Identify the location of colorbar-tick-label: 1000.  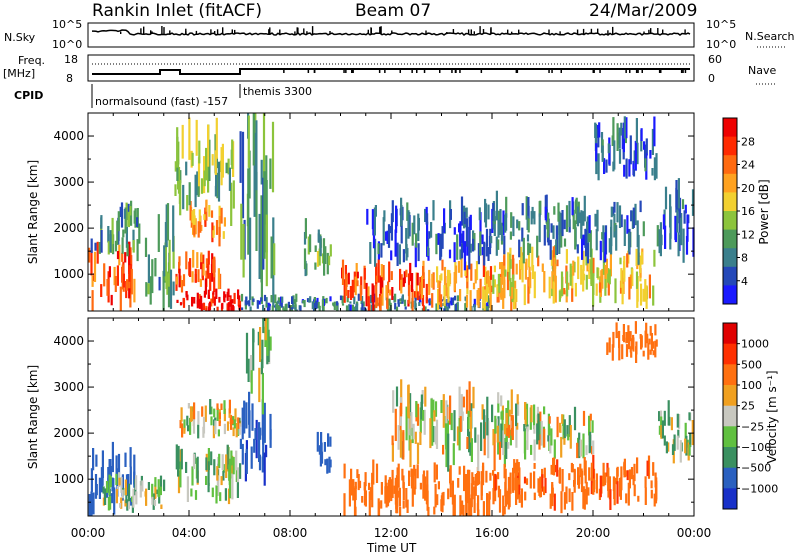
(755, 344).